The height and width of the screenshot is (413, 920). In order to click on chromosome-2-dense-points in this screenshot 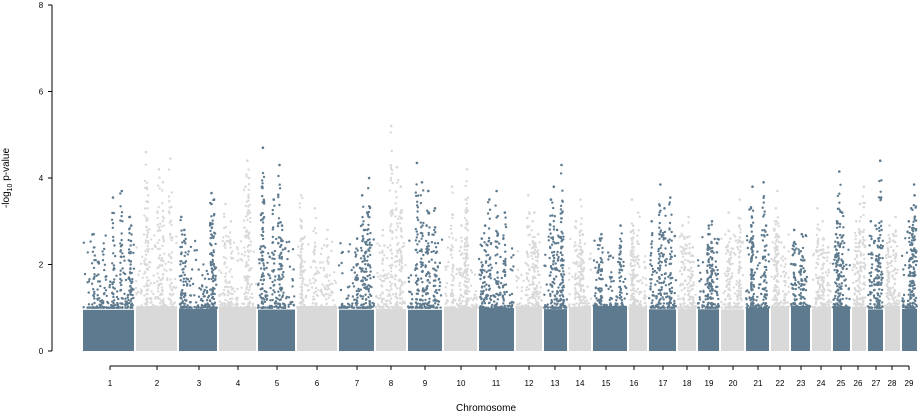, I will do `click(156, 328)`.